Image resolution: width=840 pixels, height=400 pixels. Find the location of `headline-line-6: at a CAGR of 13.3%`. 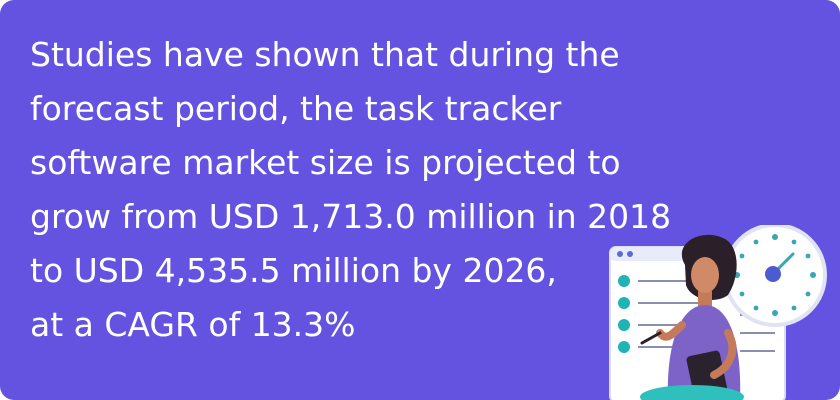

headline-line-6: at a CAGR of 13.3% is located at coordinates (193, 324).